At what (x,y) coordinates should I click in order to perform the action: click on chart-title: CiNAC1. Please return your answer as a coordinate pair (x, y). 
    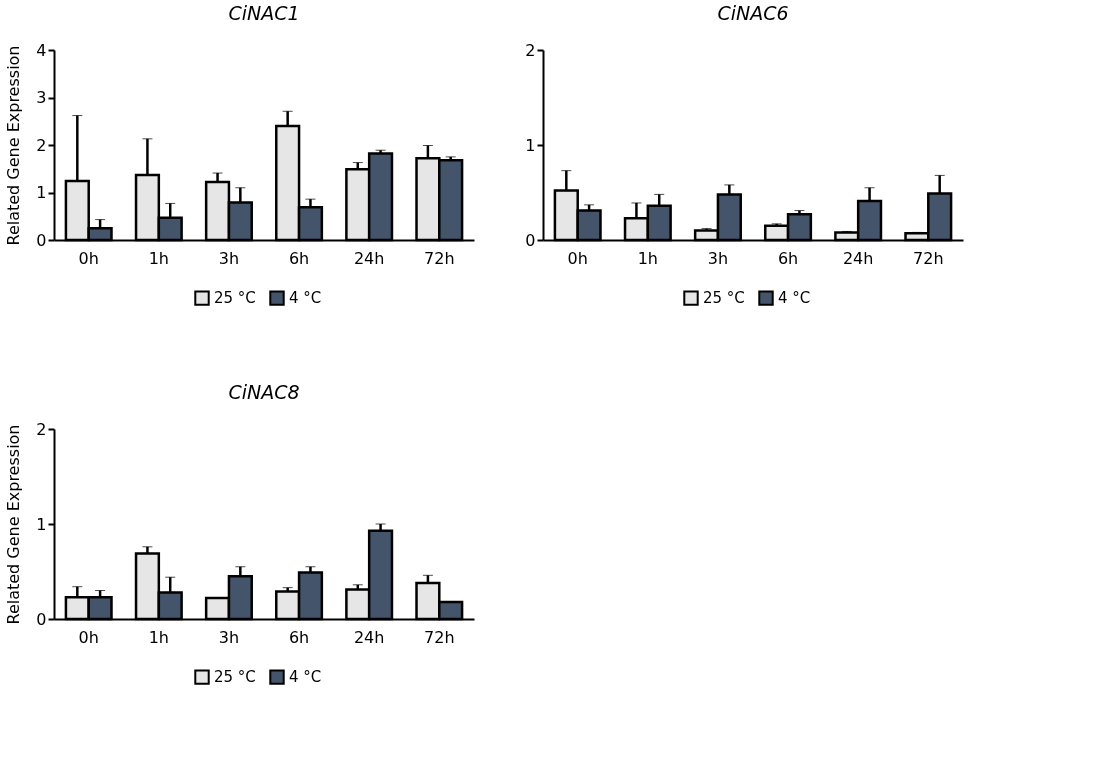
    Looking at the image, I should click on (264, 13).